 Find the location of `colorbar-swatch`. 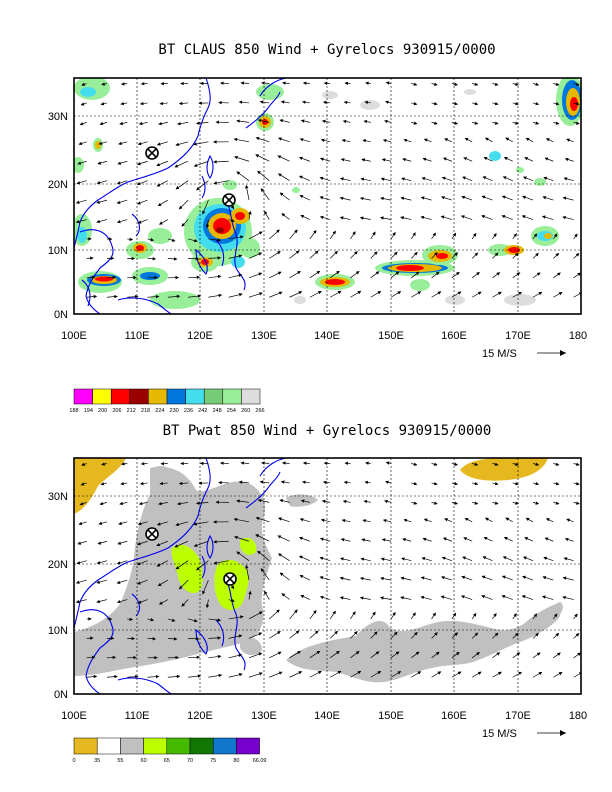

colorbar-swatch is located at coordinates (132, 746).